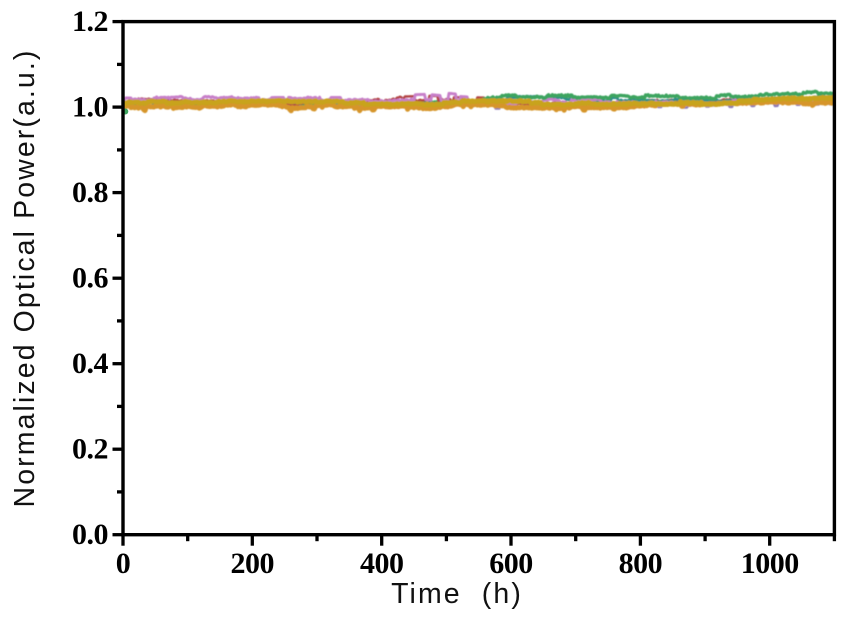  I want to click on svg-text: 200, so click(253, 563).